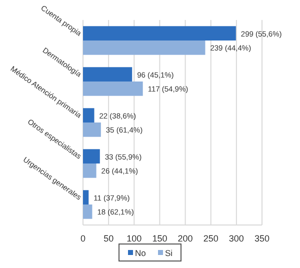  Describe the element at coordinates (169, 253) in the screenshot. I see `legend-label: Si` at that location.